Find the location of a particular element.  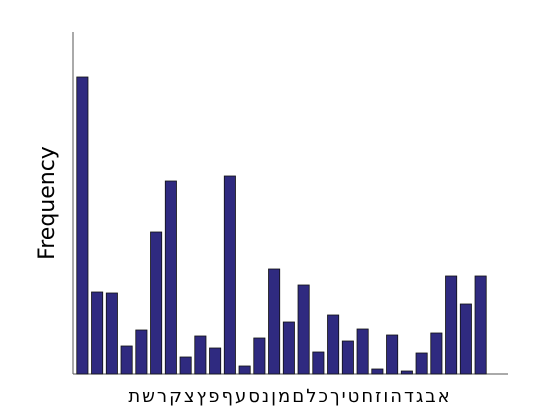

x-axis-label: אבגדהוזחטיךכלםמןנסעףפץצקרשת is located at coordinates (289, 396).